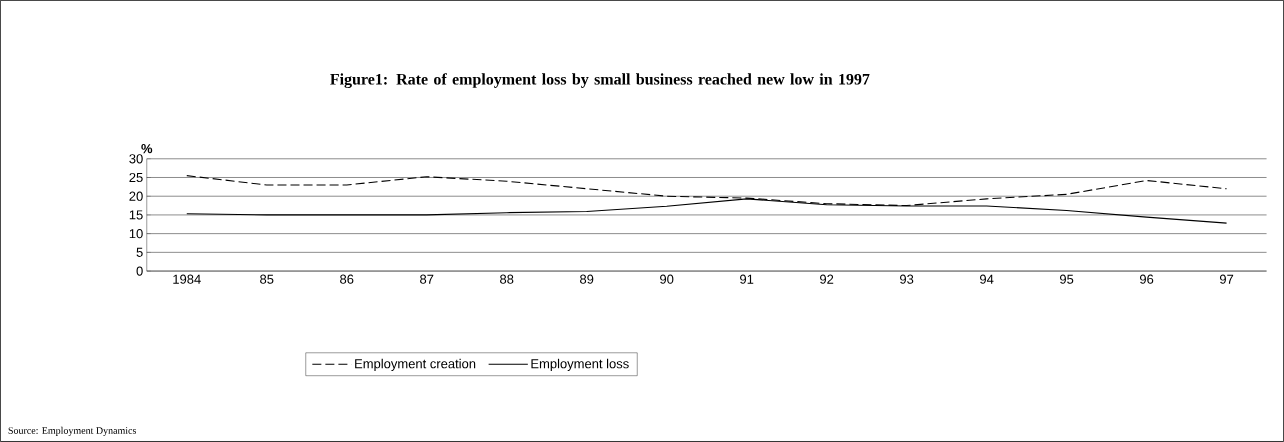 The height and width of the screenshot is (442, 1284). Describe the element at coordinates (136, 159) in the screenshot. I see `y-tick-label: 30` at that location.